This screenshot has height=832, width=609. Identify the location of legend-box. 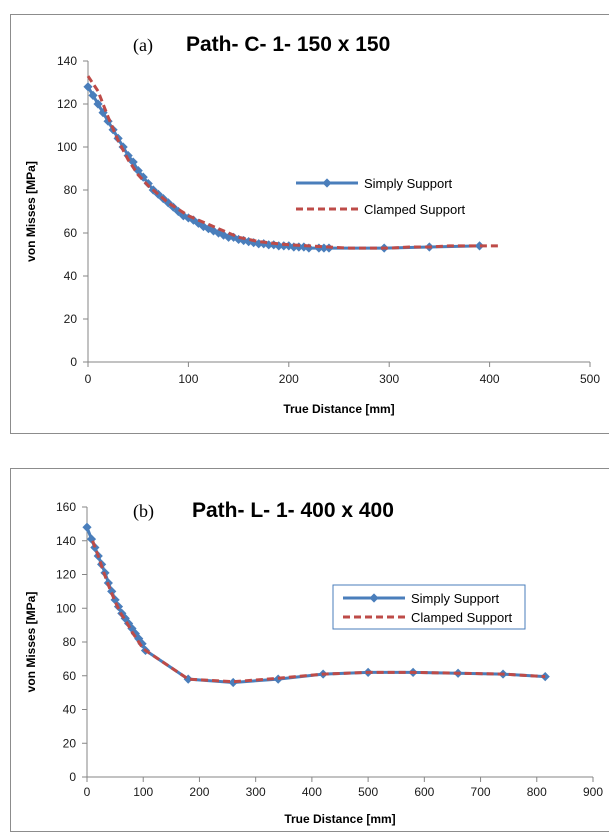
(429, 607).